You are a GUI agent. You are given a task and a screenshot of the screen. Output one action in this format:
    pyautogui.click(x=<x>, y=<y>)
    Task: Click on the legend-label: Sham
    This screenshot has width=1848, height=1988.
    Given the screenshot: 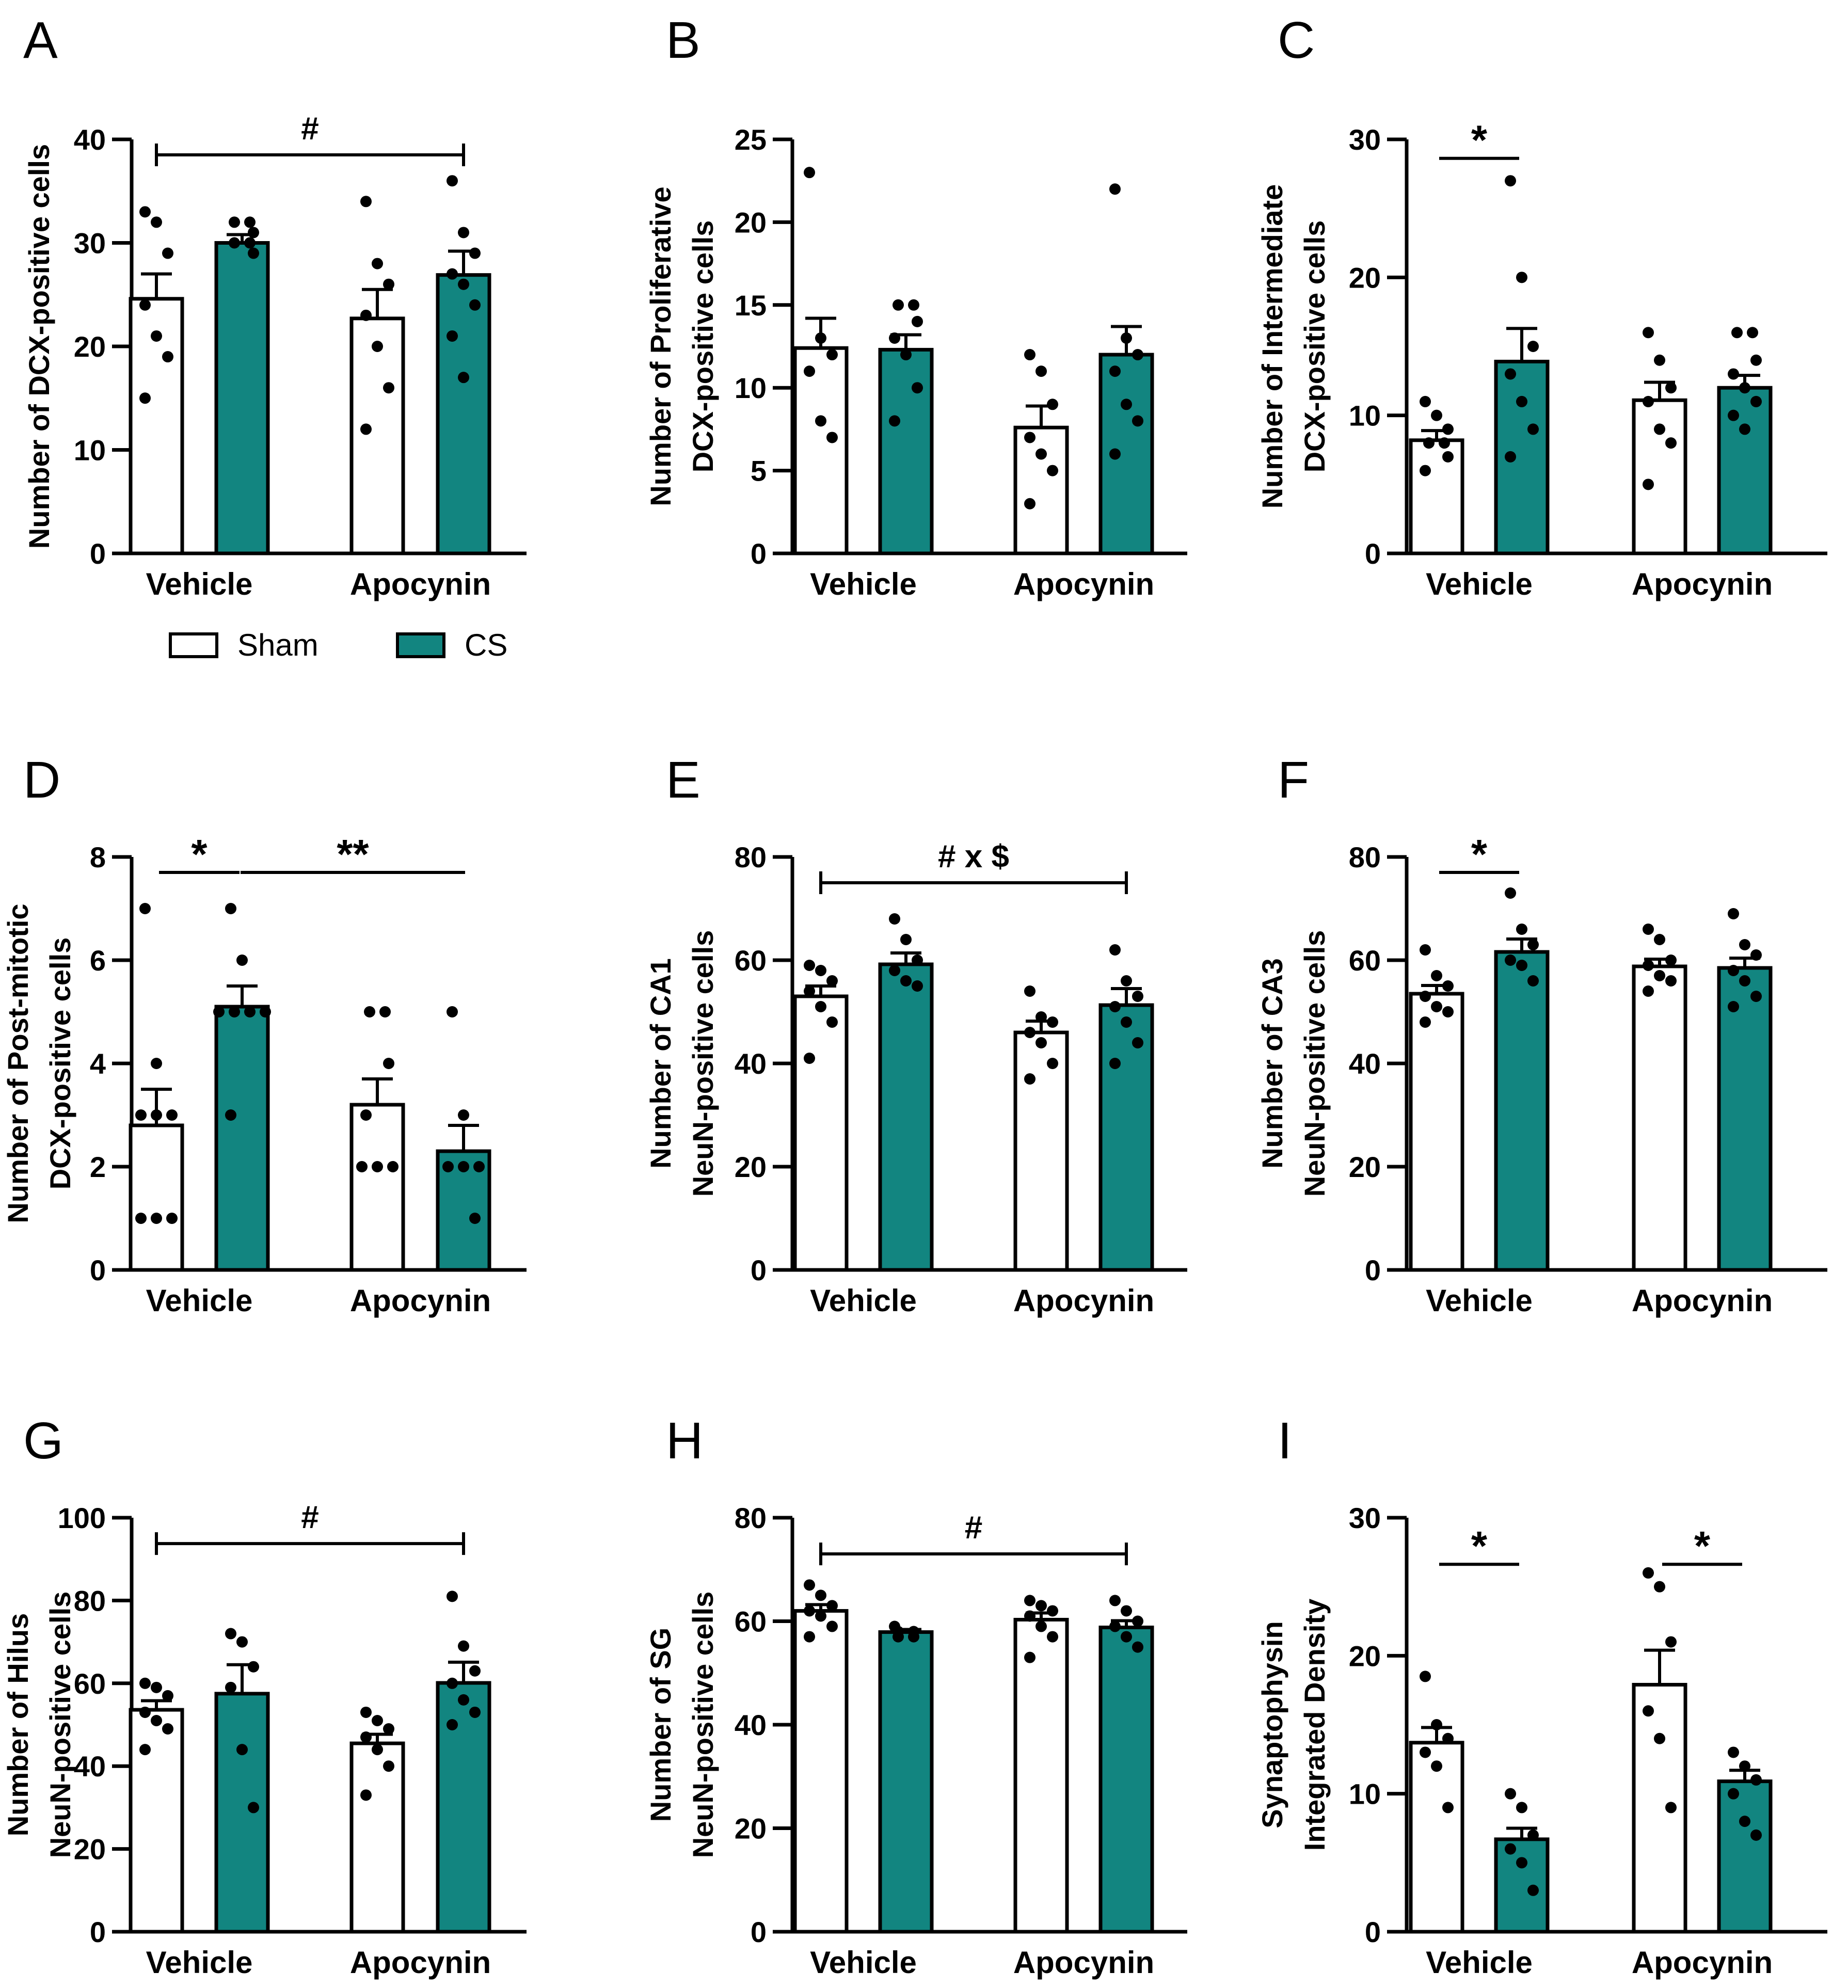 What is the action you would take?
    pyautogui.click(x=277, y=645)
    